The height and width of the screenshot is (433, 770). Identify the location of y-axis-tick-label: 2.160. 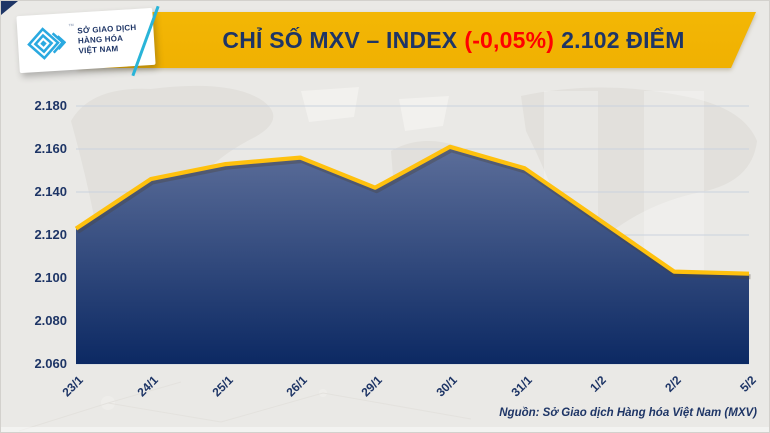
(50, 148).